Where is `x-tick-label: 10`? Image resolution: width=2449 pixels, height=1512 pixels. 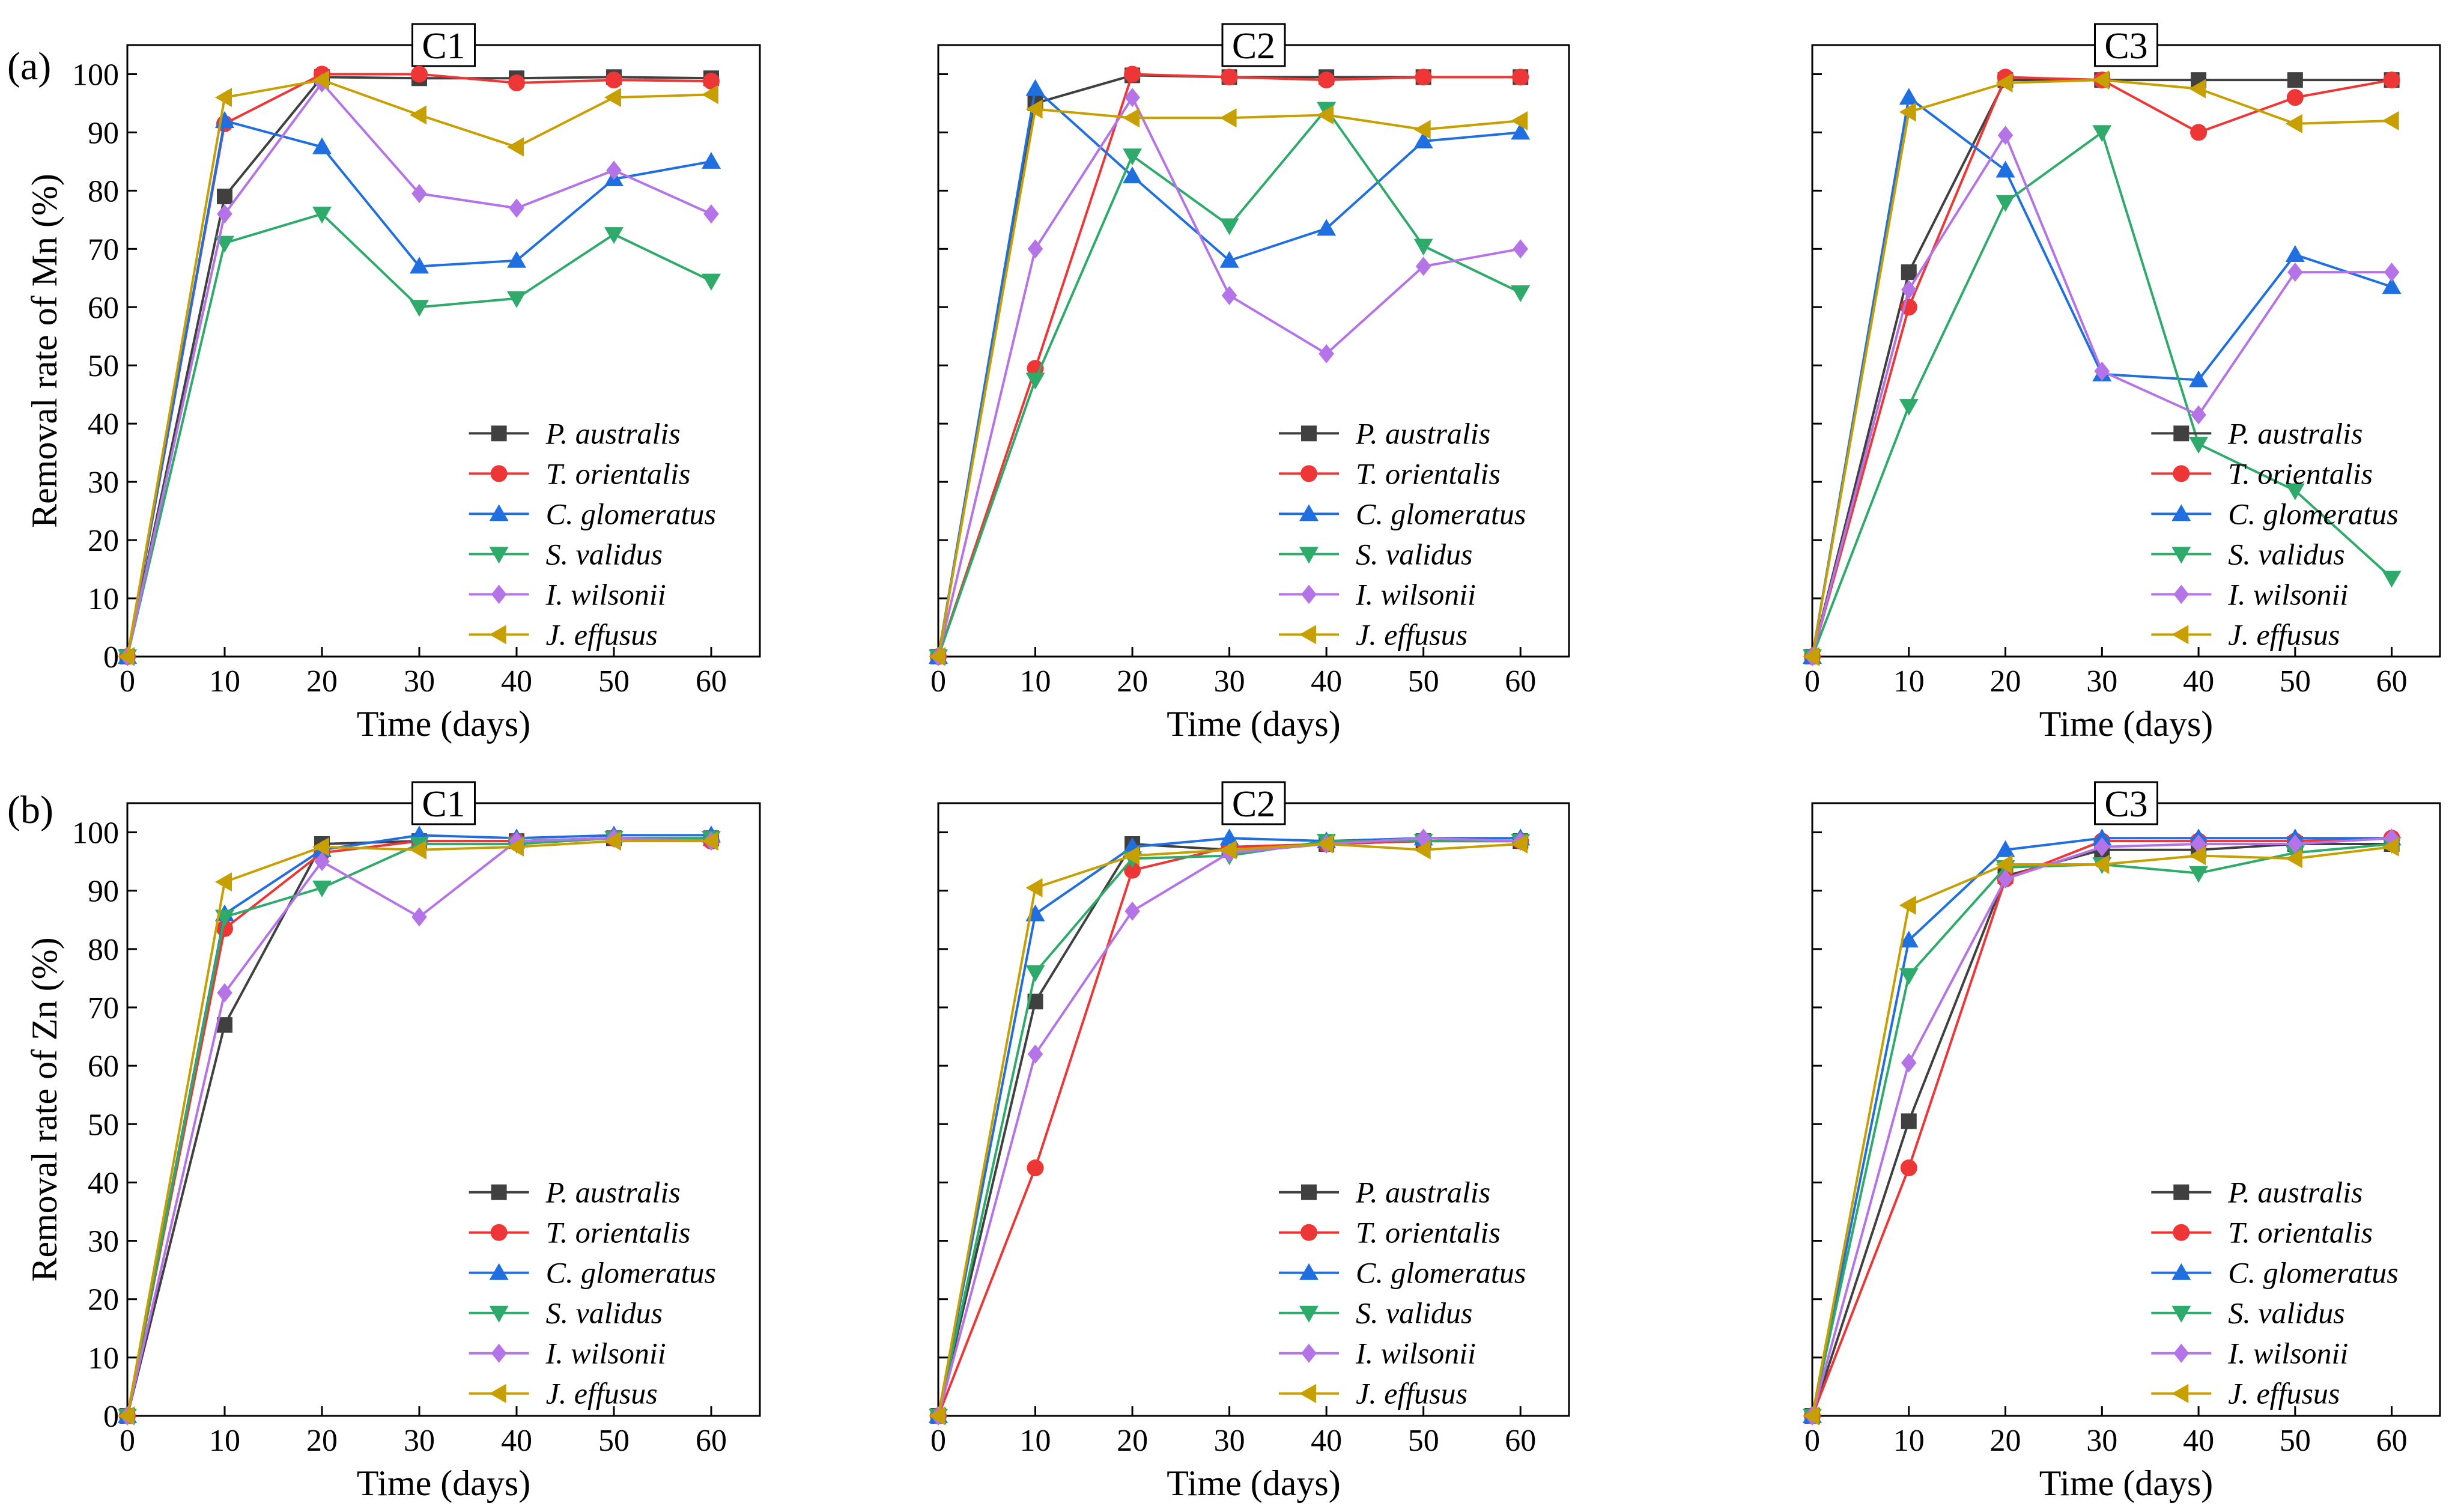
x-tick-label: 10 is located at coordinates (1909, 681).